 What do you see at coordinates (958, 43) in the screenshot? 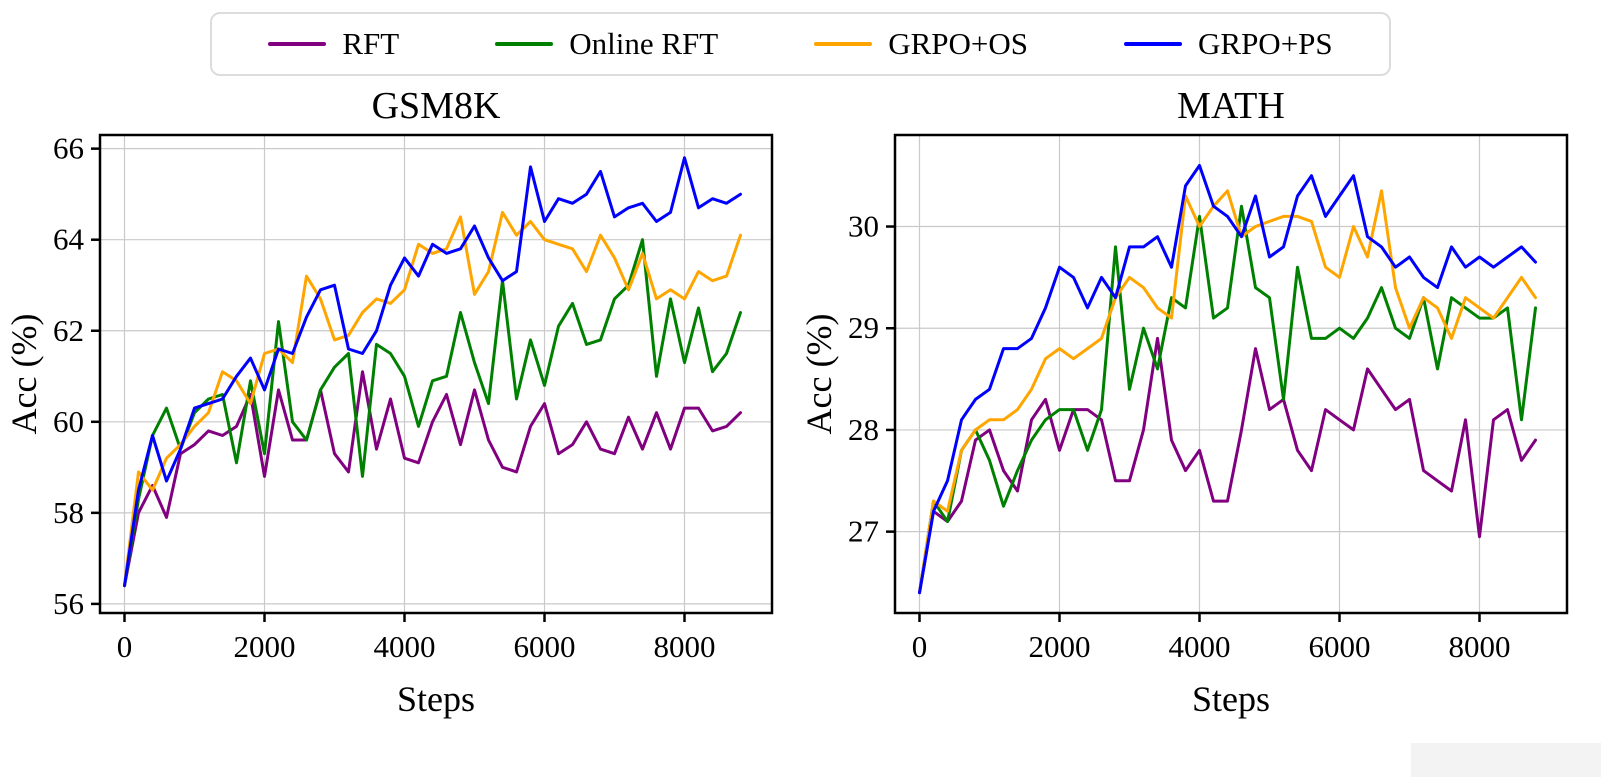
I see `legend-label: GRPO+OS` at bounding box center [958, 43].